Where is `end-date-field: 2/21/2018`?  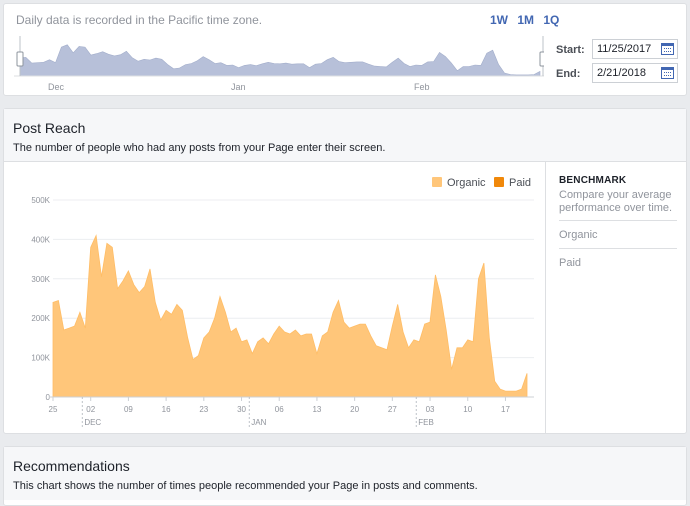
end-date-field: 2/21/2018 is located at coordinates (635, 73).